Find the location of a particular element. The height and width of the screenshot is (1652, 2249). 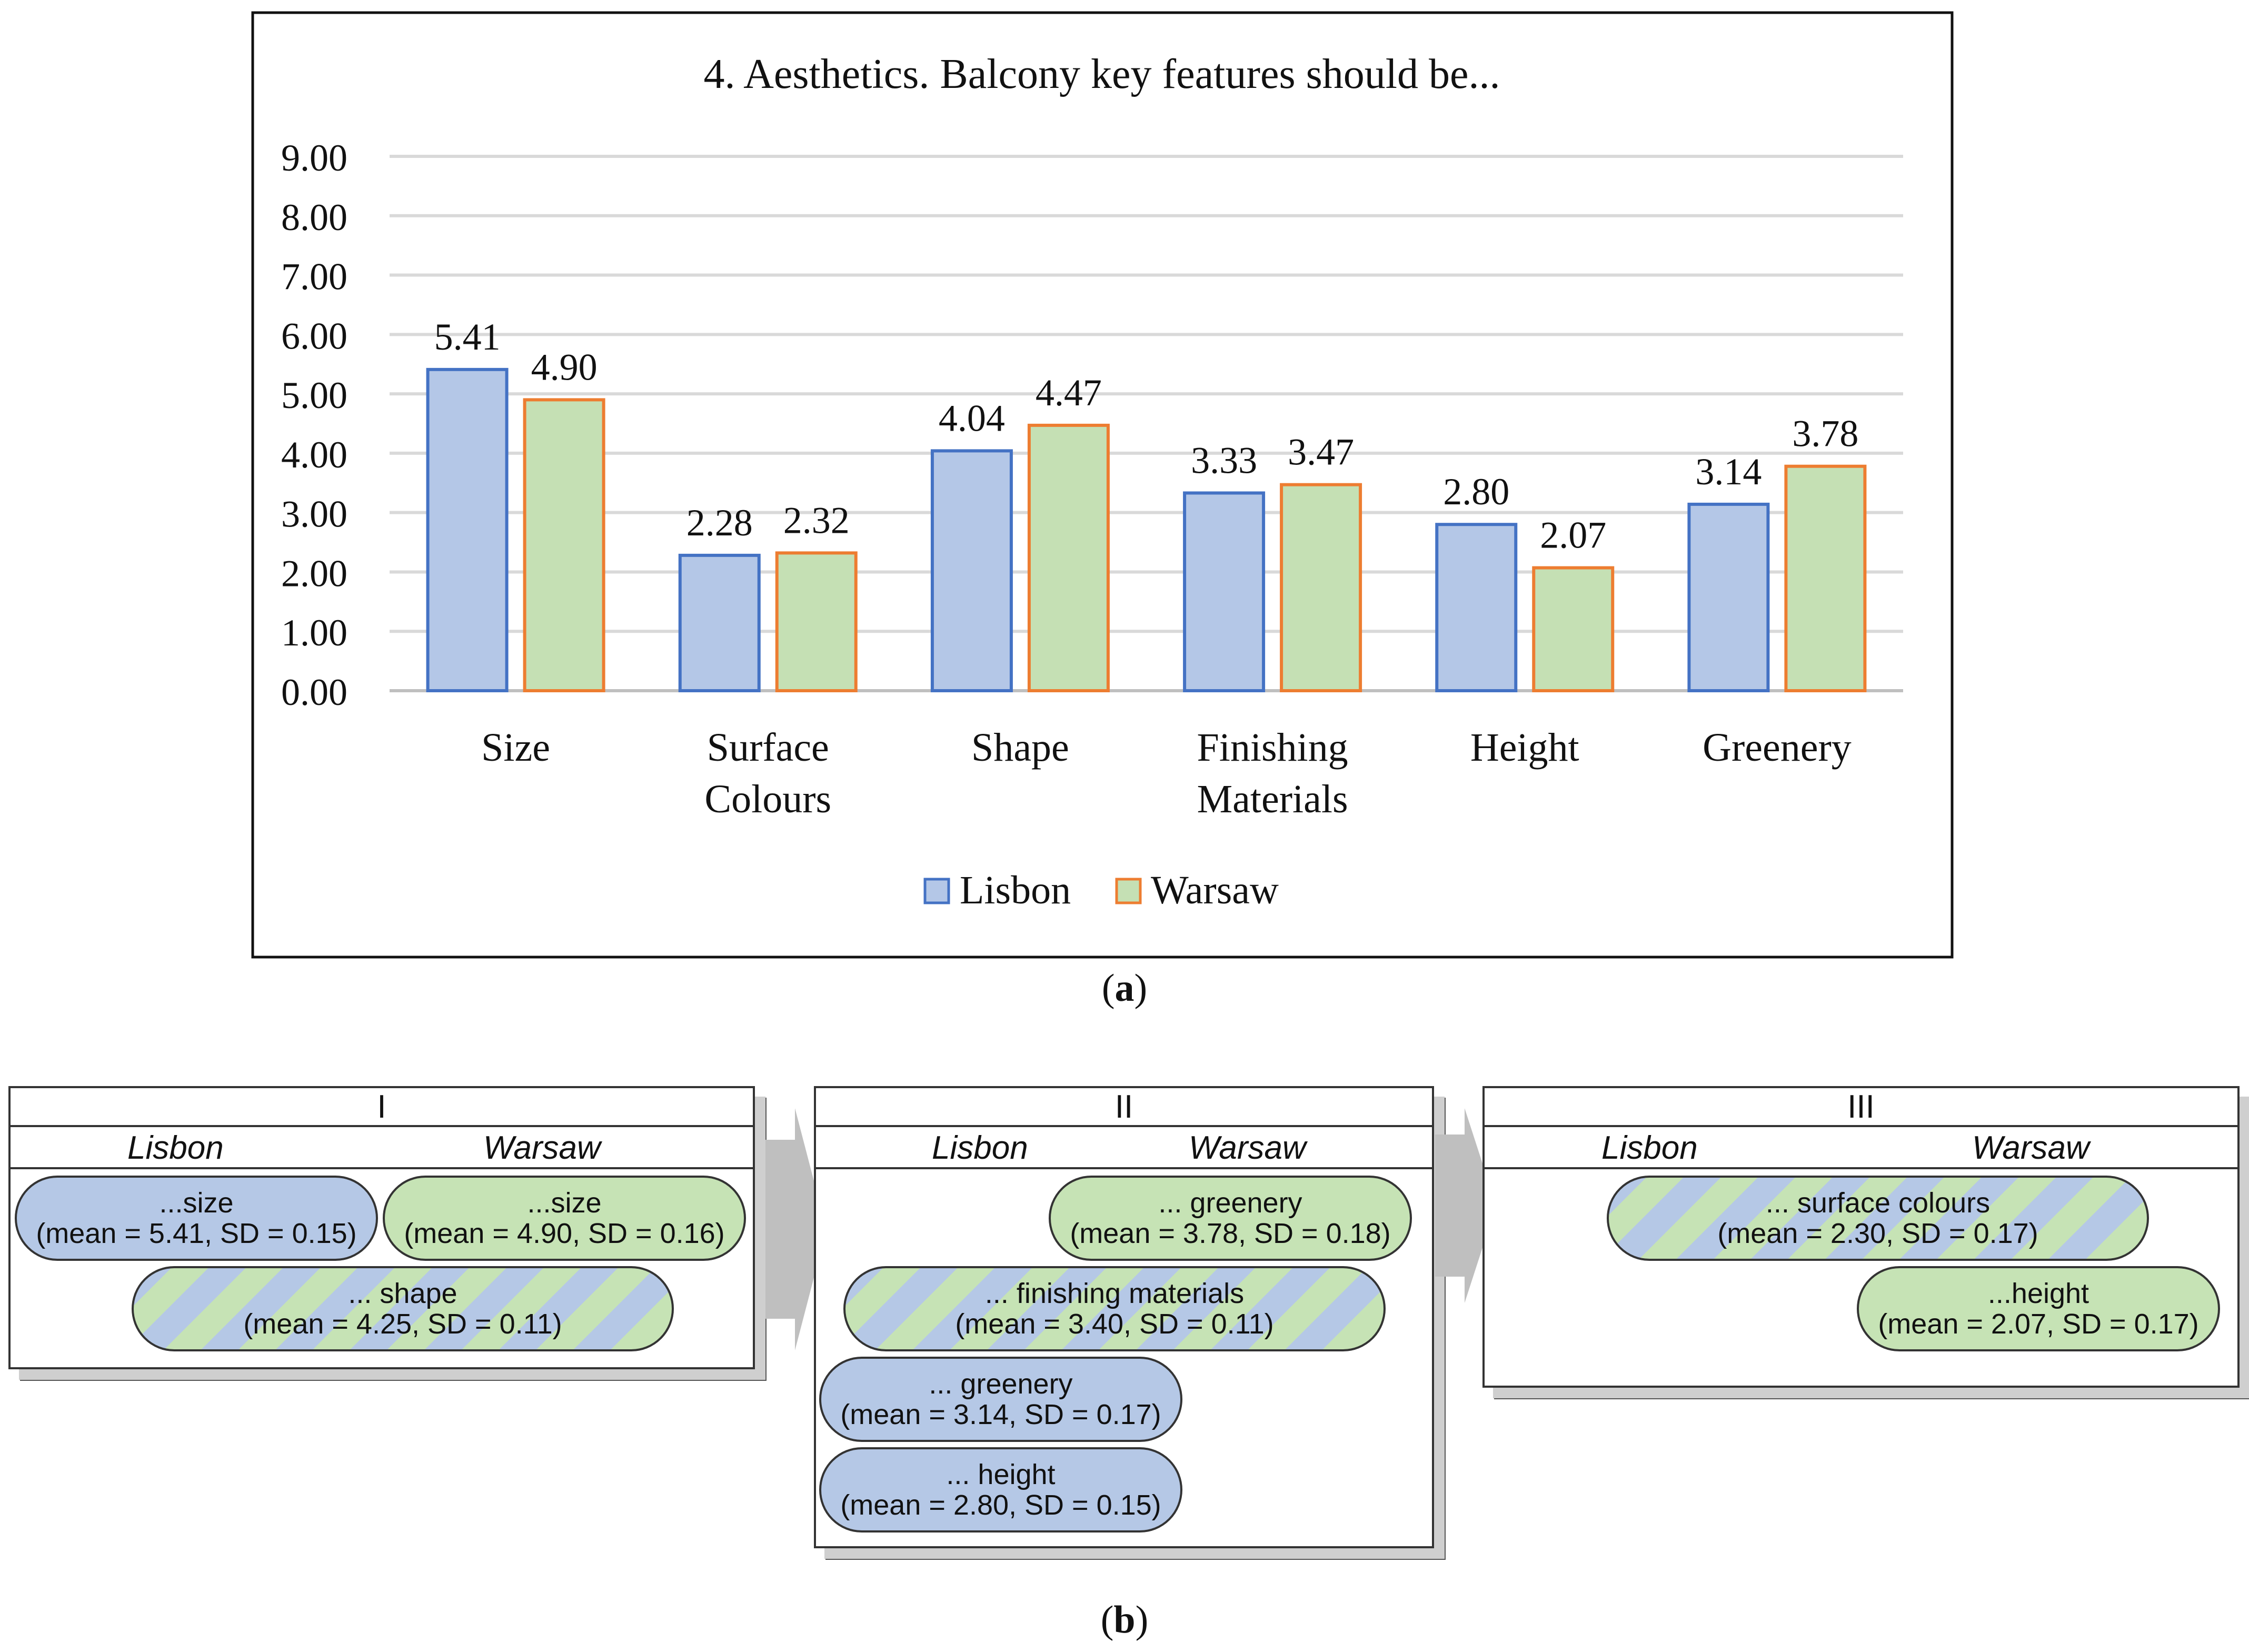

panel-II-item-warsaw-greenery: ... greenery (mean = 3.78, SD = 0.18) is located at coordinates (1231, 1218).